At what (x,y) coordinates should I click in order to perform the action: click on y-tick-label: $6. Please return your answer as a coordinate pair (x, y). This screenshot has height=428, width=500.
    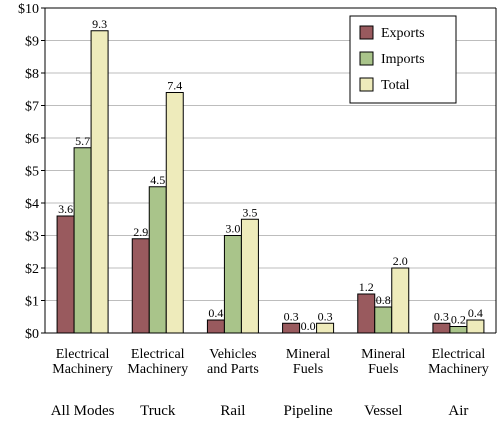
    Looking at the image, I should click on (32, 139).